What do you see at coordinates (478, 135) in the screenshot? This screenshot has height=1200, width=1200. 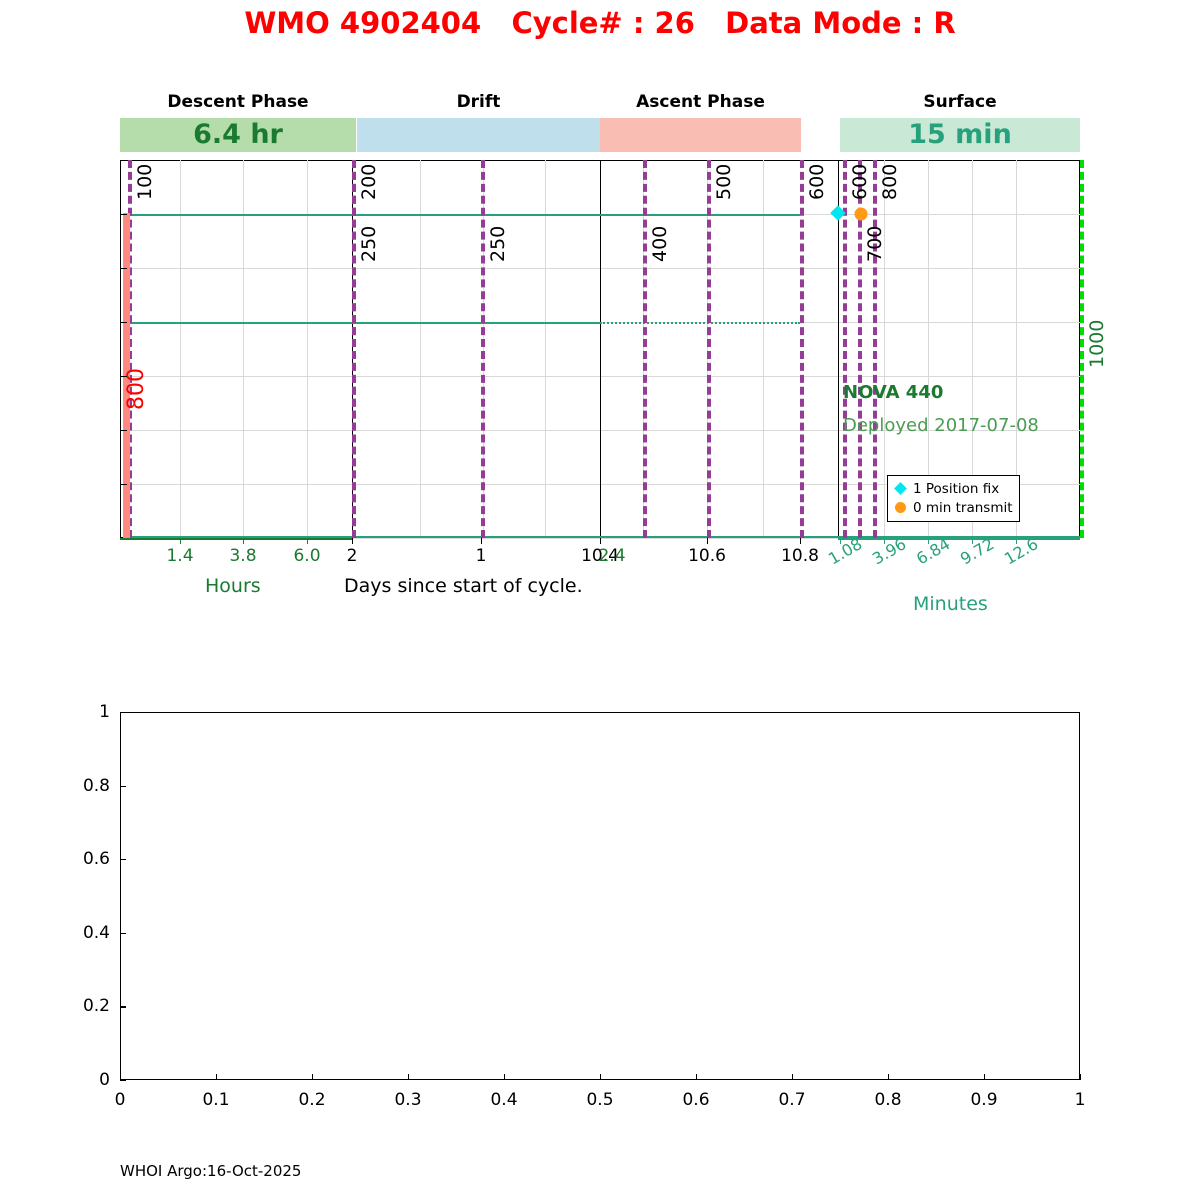 I see `phase-bar-drift` at bounding box center [478, 135].